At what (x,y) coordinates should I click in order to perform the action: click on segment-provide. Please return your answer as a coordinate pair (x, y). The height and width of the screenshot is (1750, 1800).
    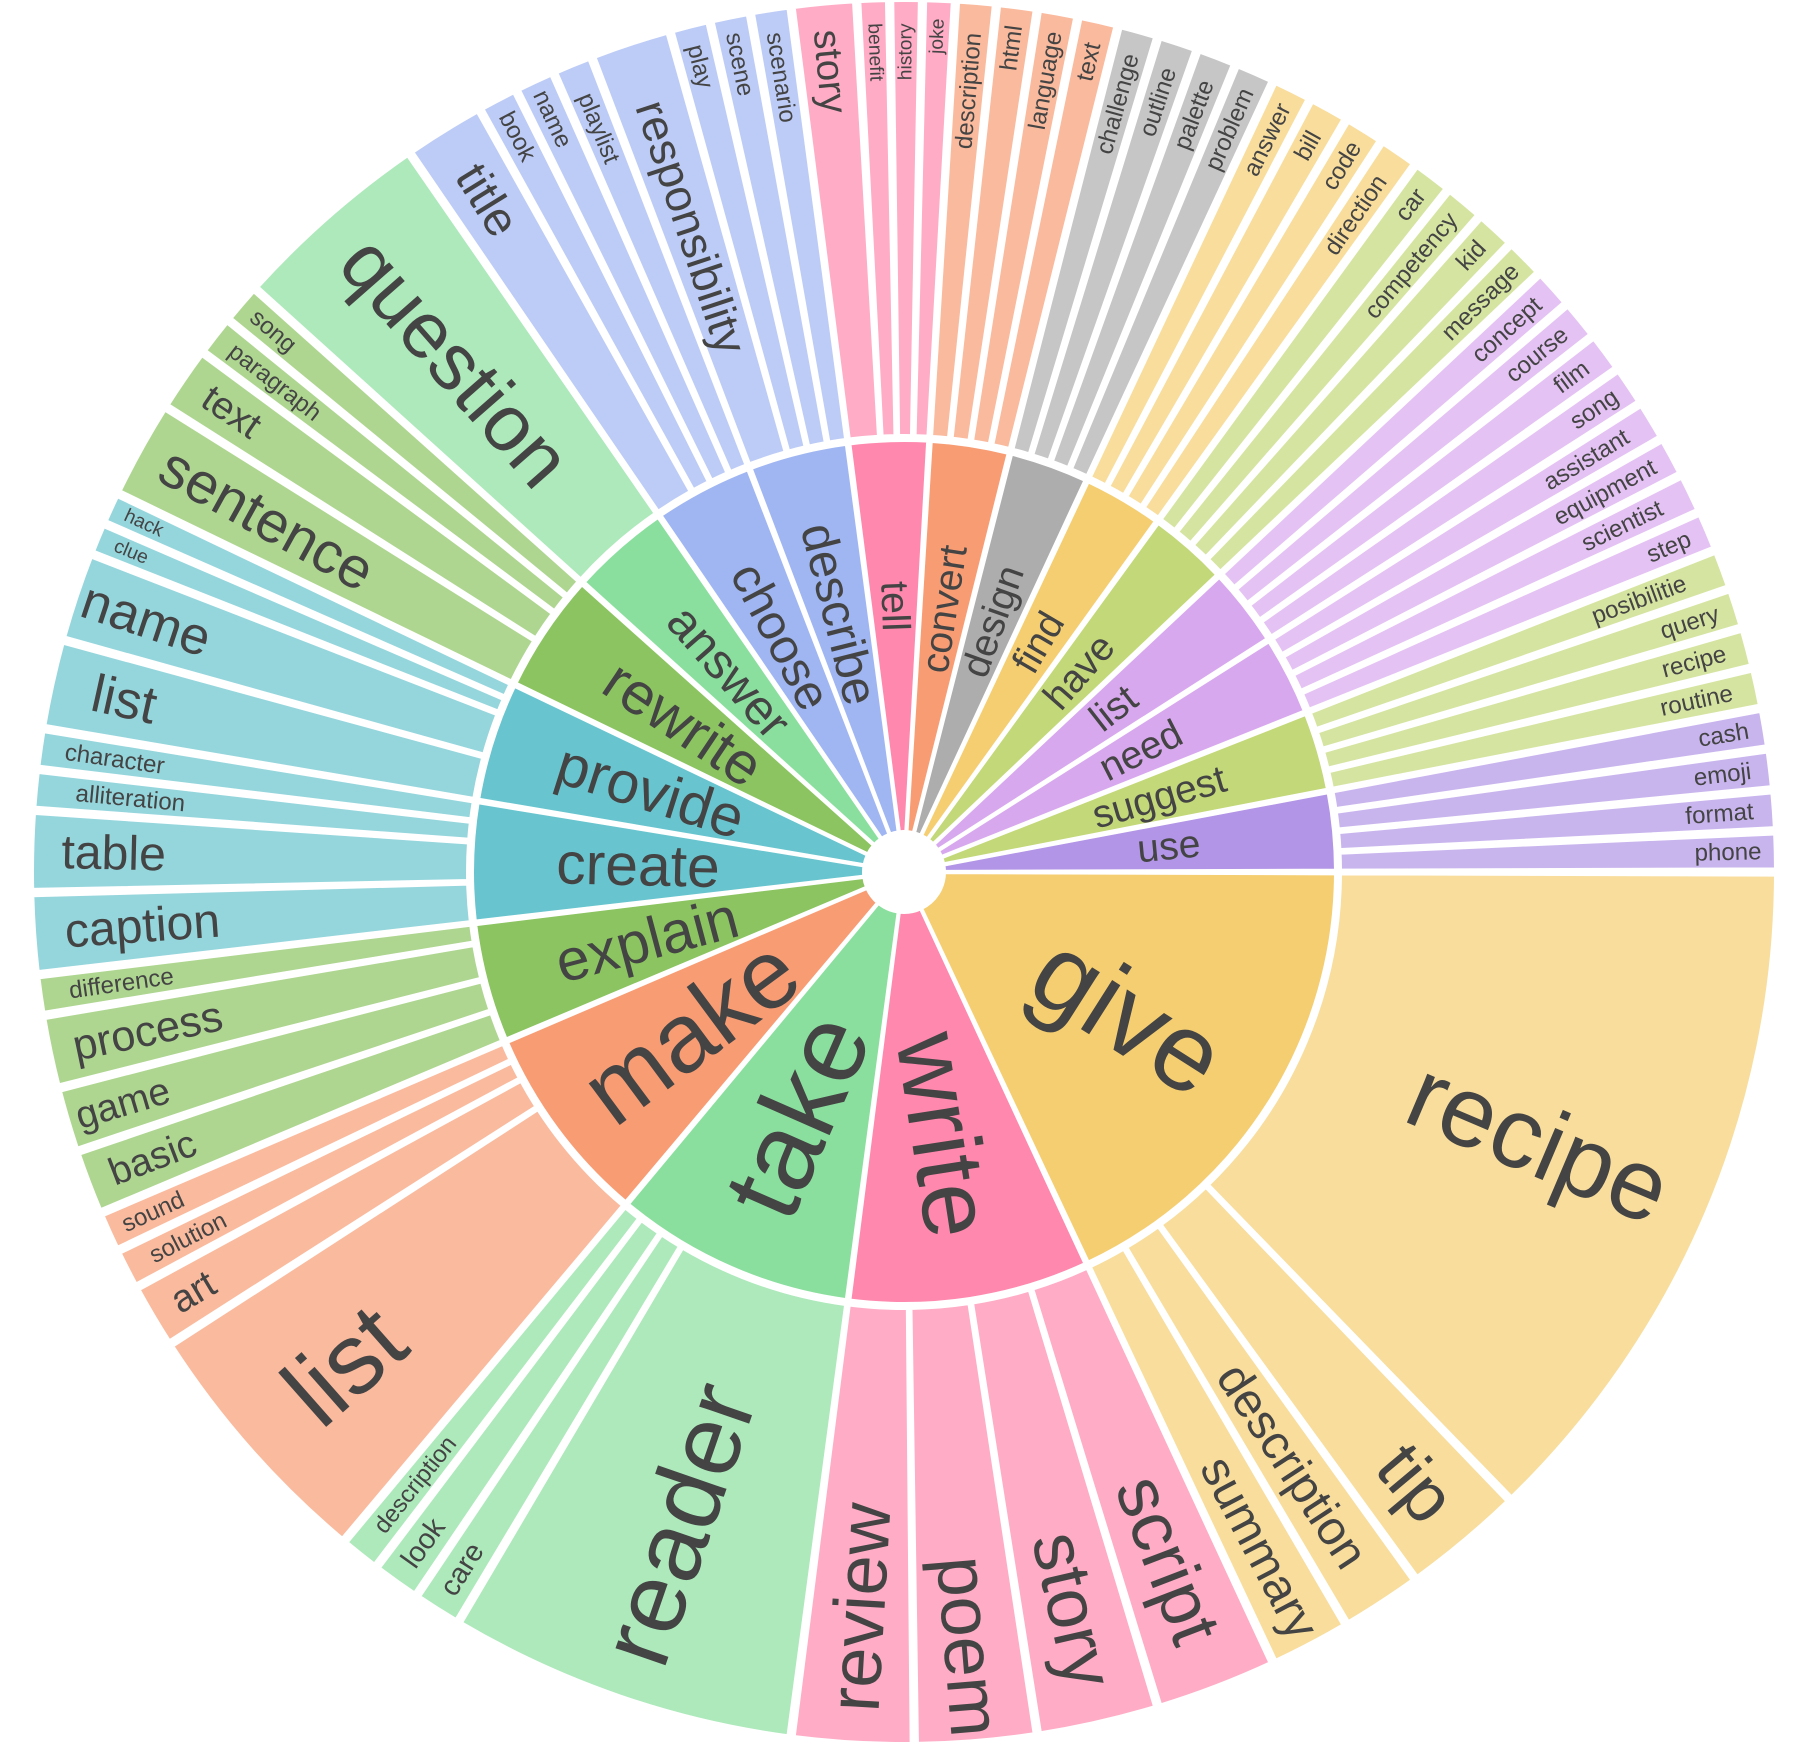
    Looking at the image, I should click on (673, 775).